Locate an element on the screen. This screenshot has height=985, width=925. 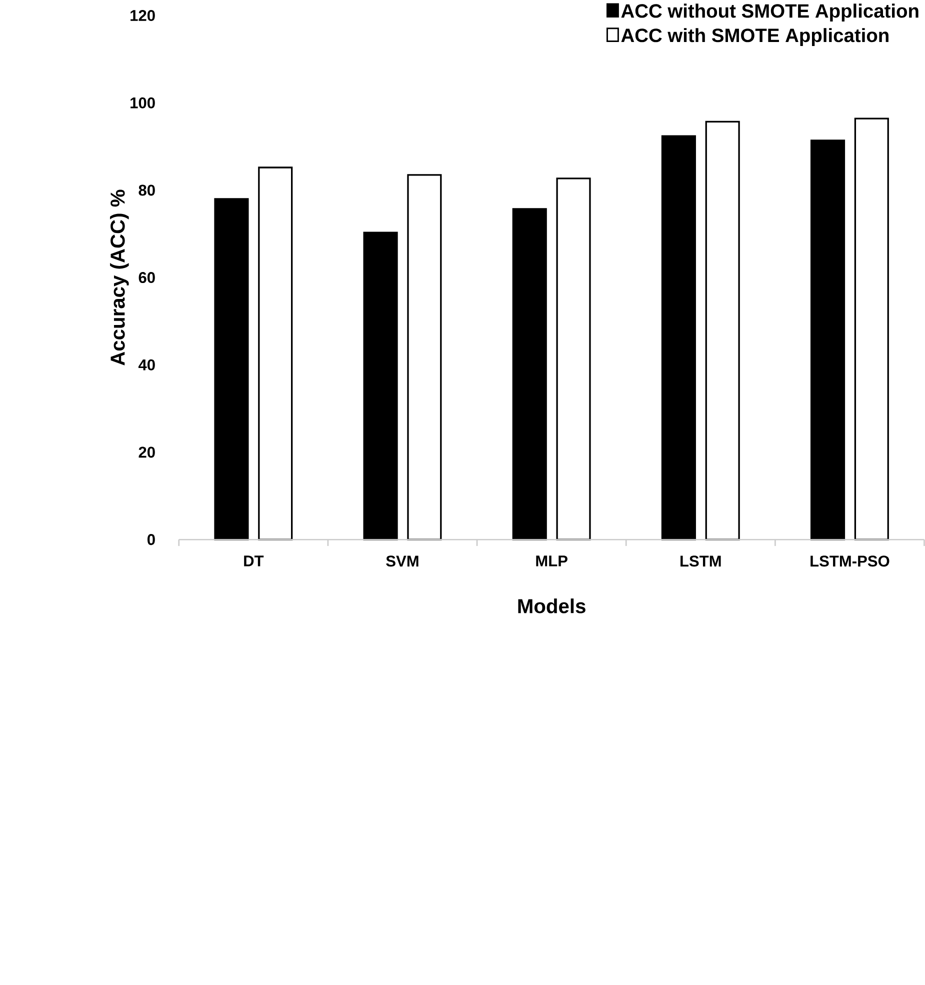
y-axis-title: Accuracy (ACC) % is located at coordinates (119, 278).